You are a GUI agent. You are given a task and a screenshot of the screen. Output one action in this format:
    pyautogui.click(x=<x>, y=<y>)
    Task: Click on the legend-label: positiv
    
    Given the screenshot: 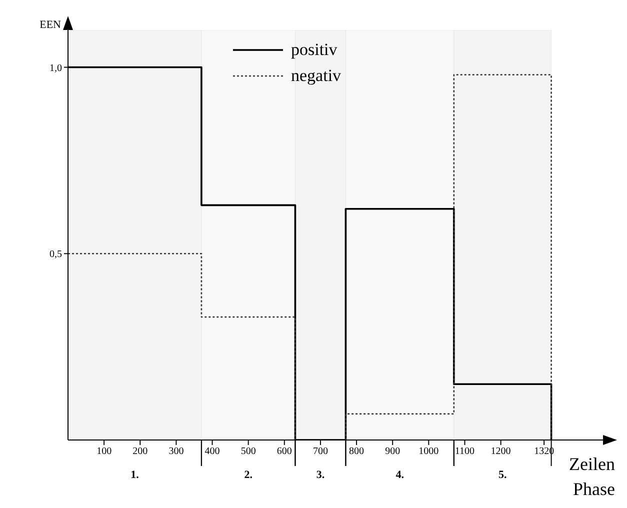 What is the action you would take?
    pyautogui.click(x=314, y=49)
    